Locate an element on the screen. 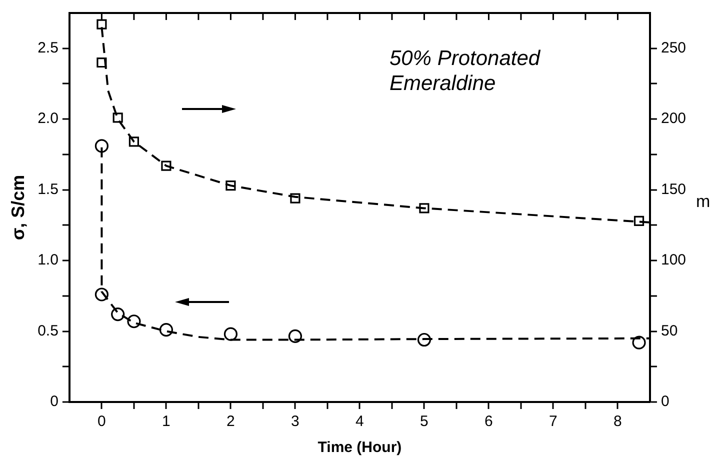 The height and width of the screenshot is (467, 724). y2-tick-label: 50 is located at coordinates (669, 331).